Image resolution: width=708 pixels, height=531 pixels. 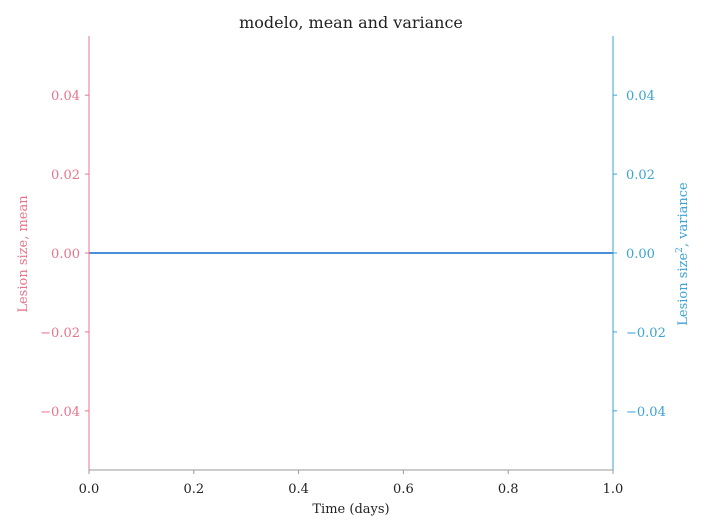 I want to click on x-tick-label: 0.0, so click(x=89, y=489).